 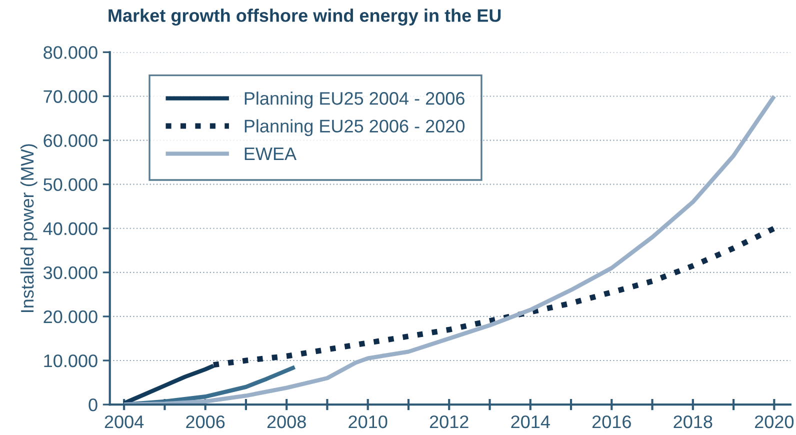 What do you see at coordinates (368, 421) in the screenshot?
I see `x-tick-label: 2010` at bounding box center [368, 421].